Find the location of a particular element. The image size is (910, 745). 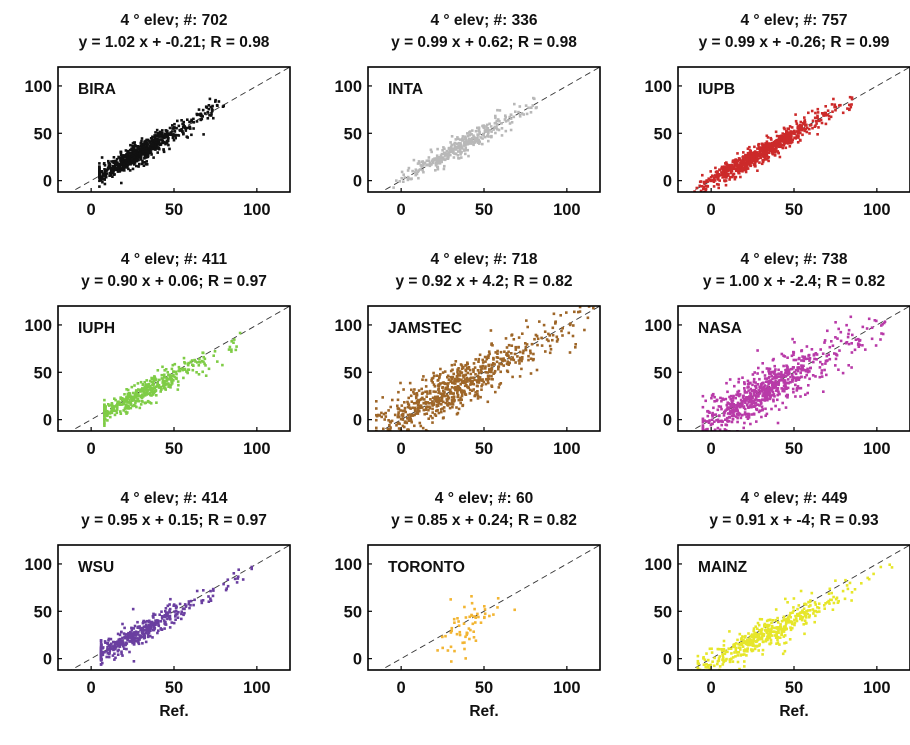

panel-title: 4 ° elev; #: 738 is located at coordinates (793, 259).